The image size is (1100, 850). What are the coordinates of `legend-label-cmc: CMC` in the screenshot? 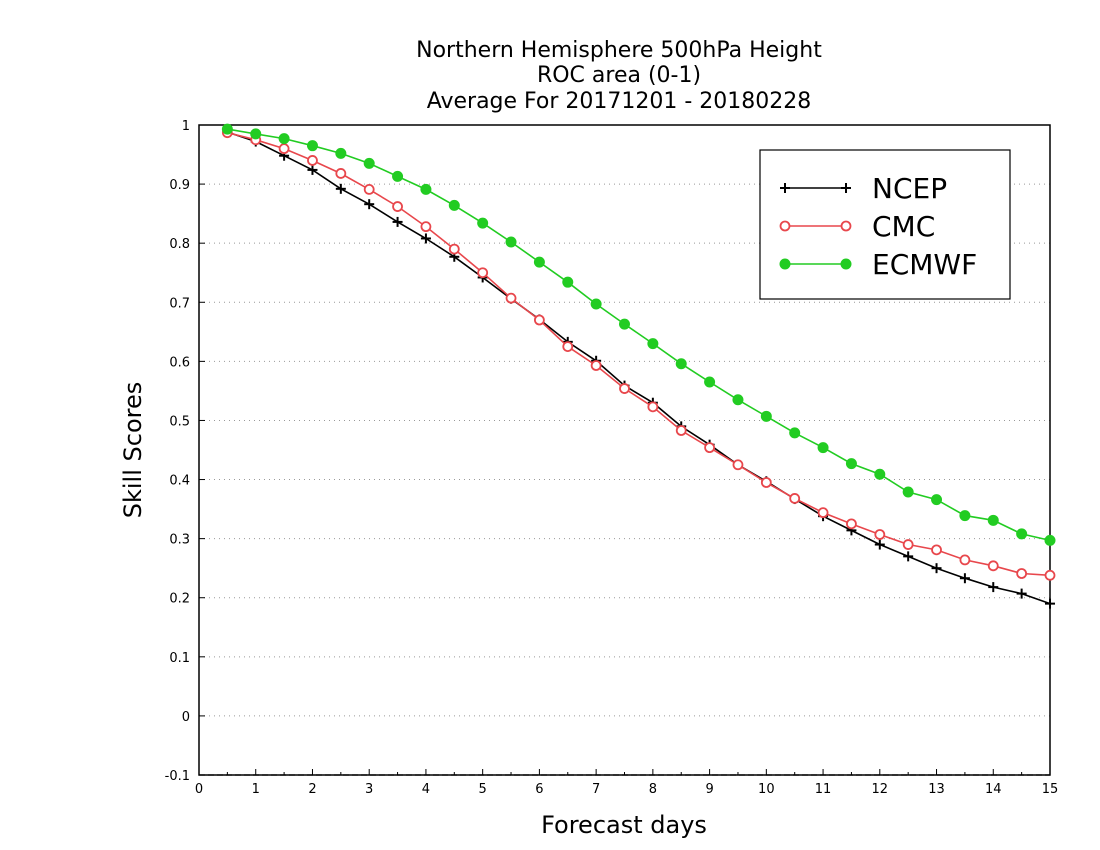 It's located at (903, 226).